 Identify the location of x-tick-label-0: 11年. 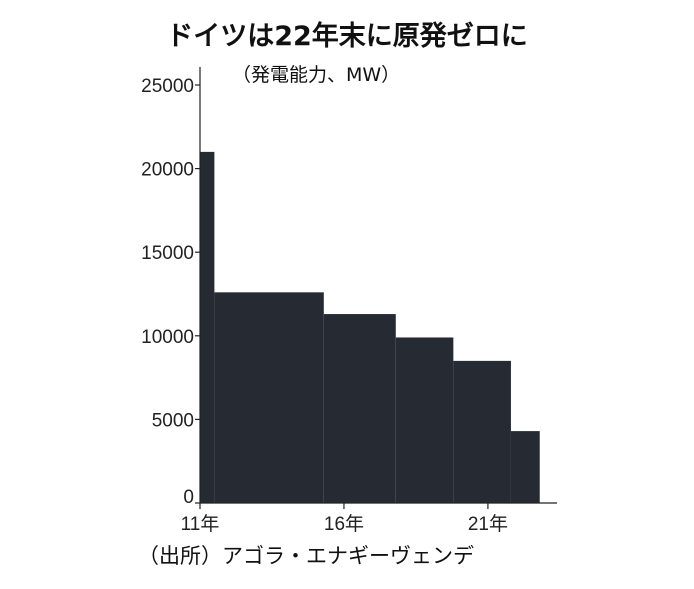
(200, 524).